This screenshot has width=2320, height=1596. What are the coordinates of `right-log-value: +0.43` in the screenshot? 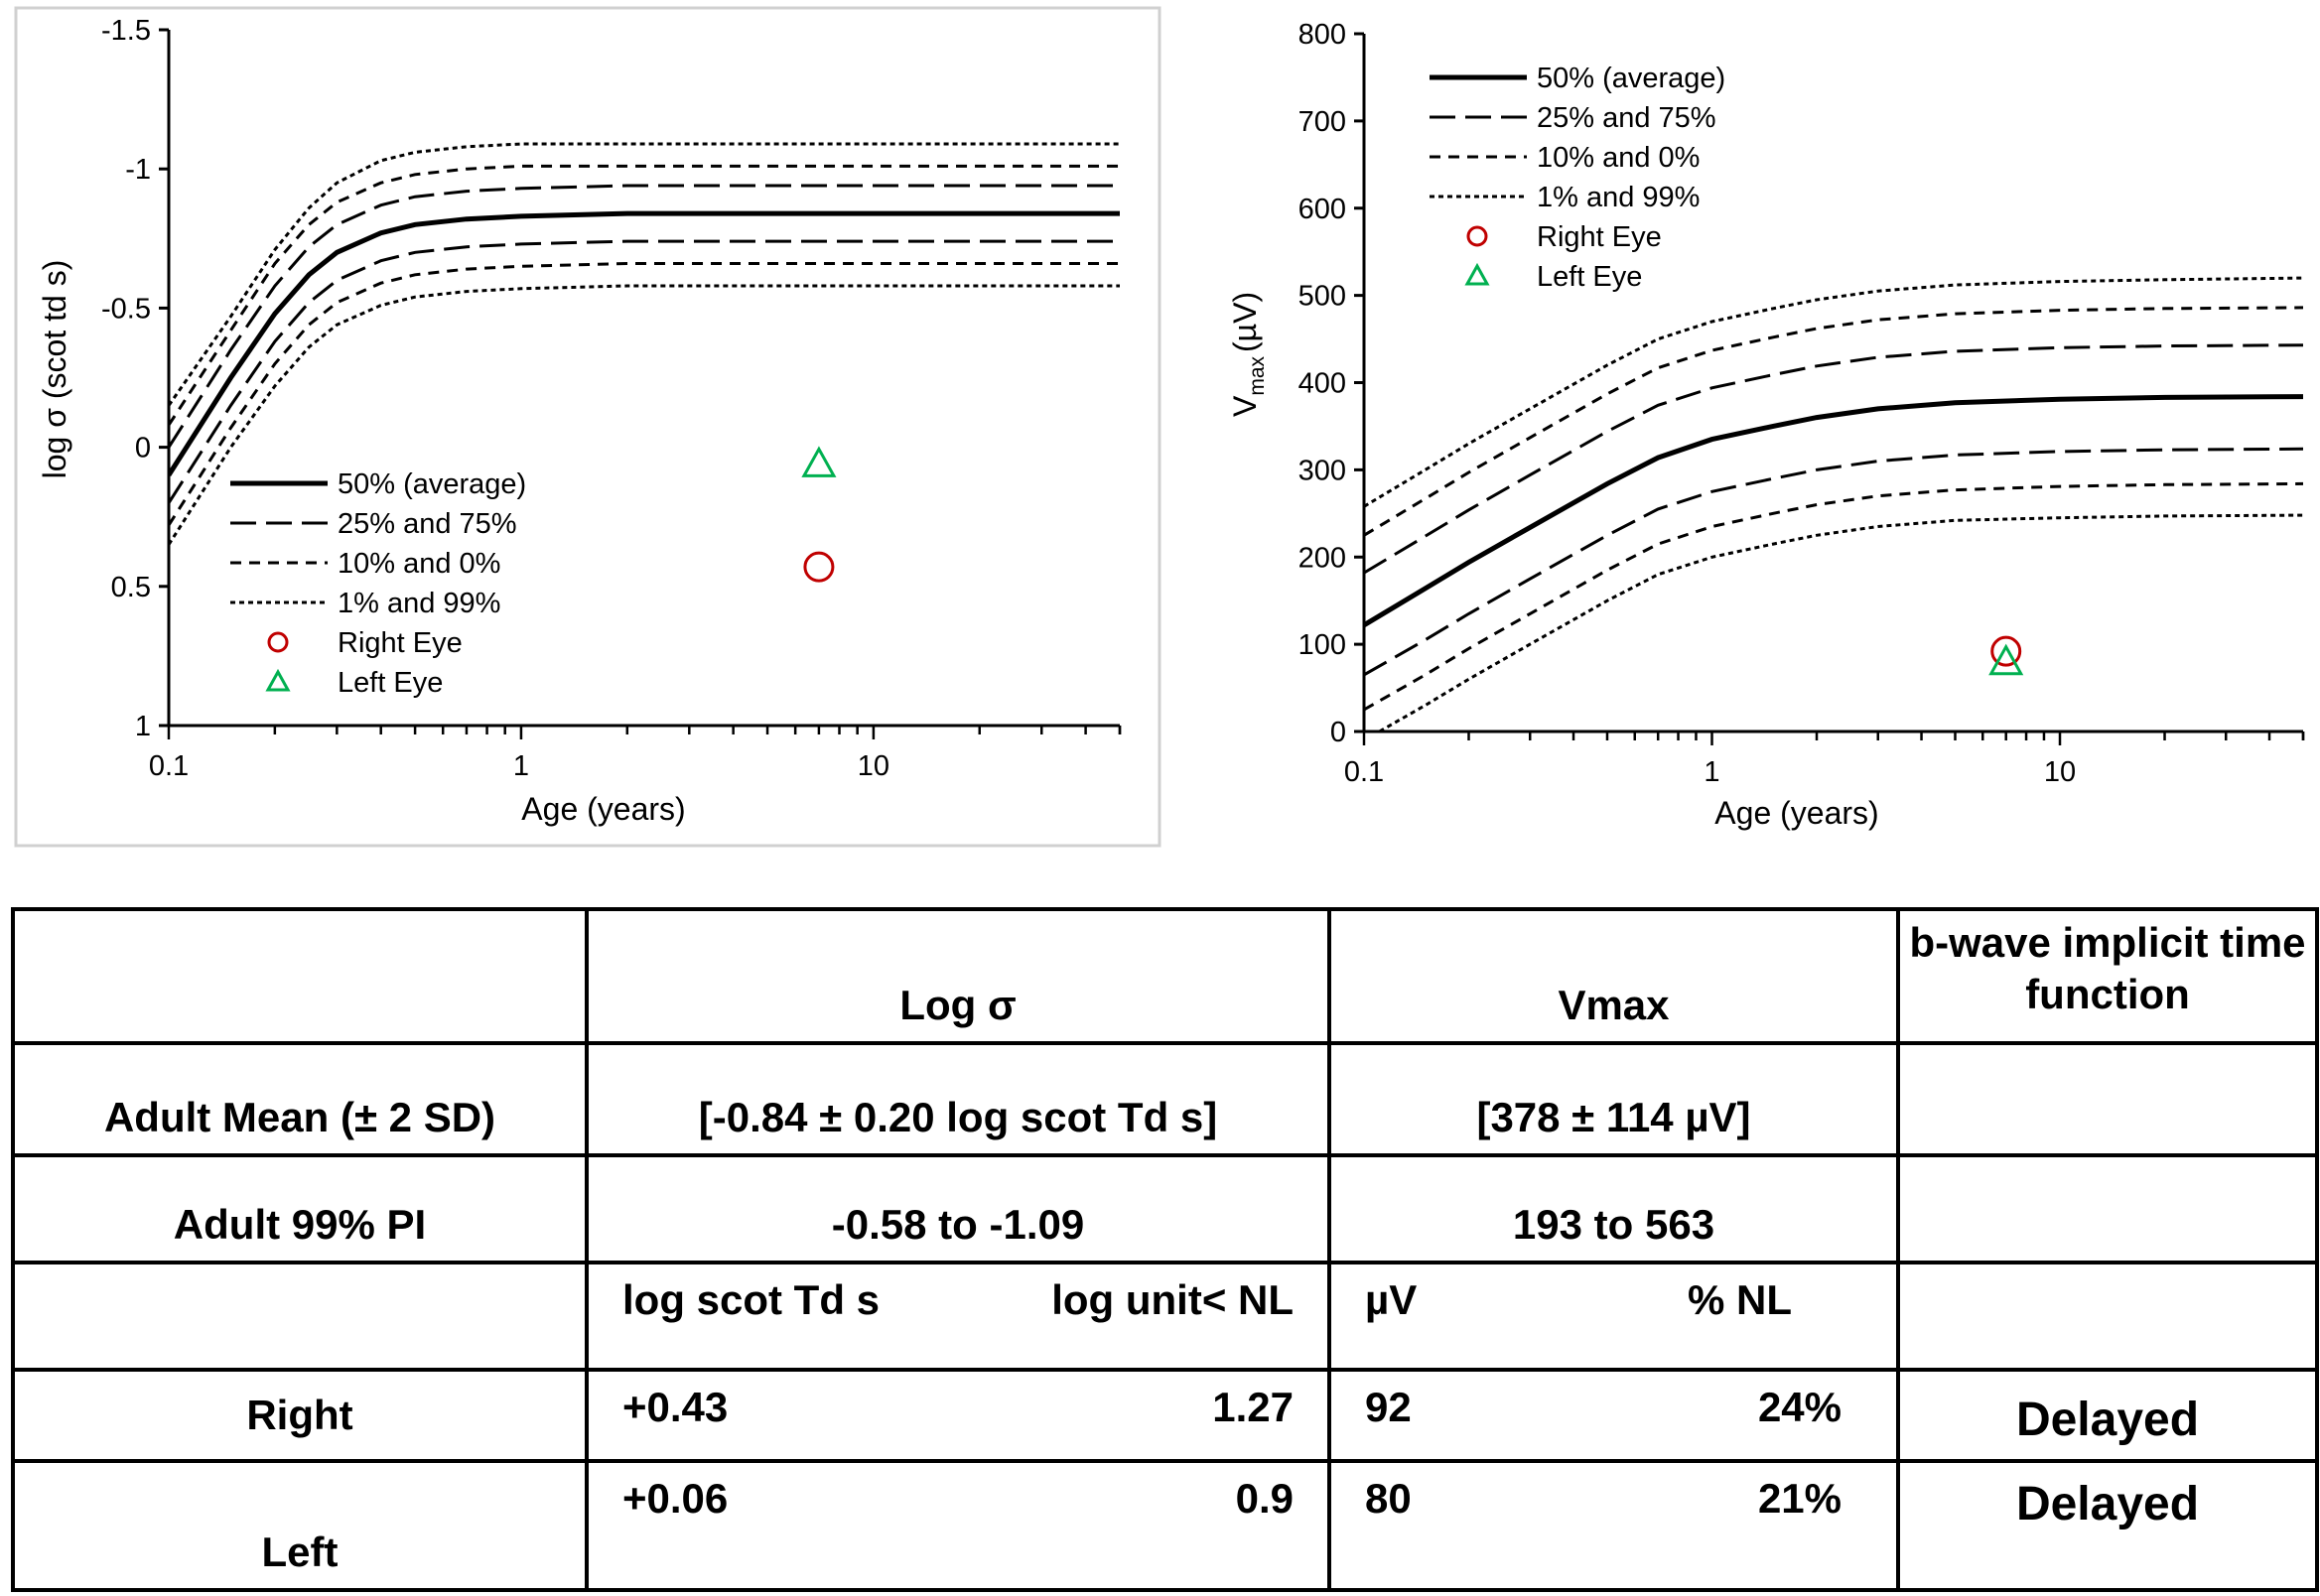 It's located at (675, 1407).